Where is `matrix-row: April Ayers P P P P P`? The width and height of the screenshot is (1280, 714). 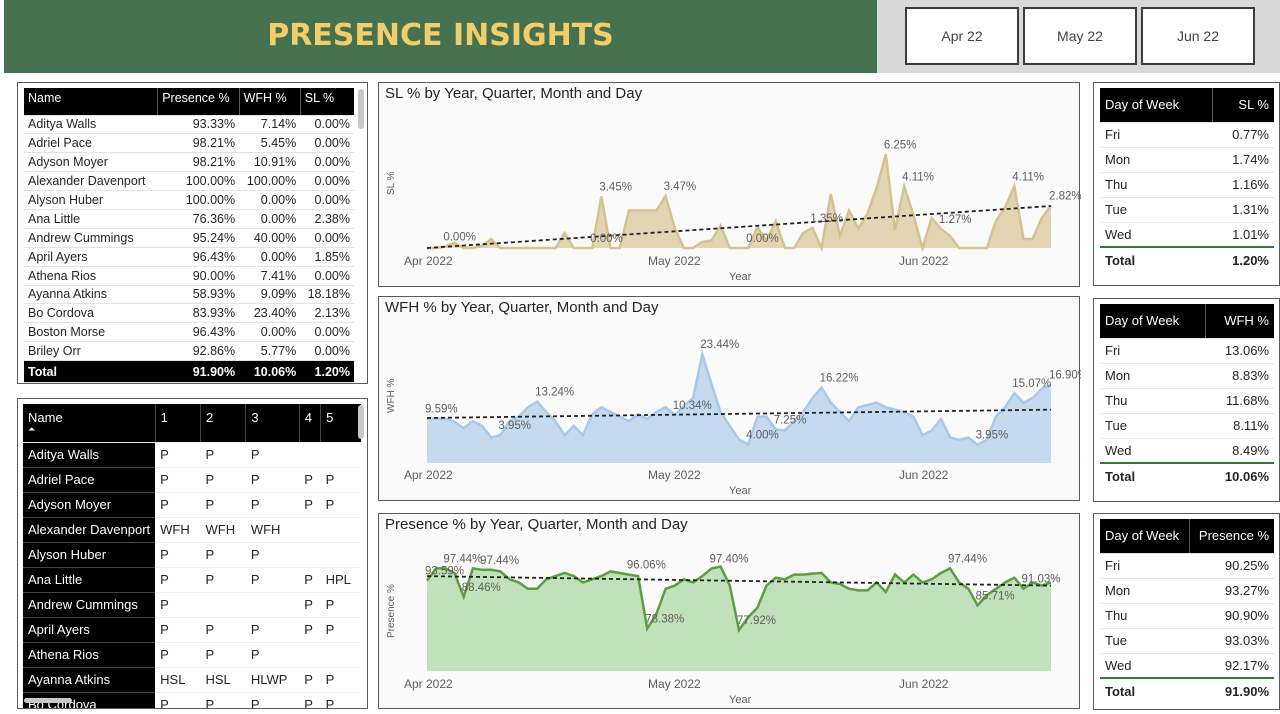 matrix-row: April Ayers P P P P P is located at coordinates (192, 630).